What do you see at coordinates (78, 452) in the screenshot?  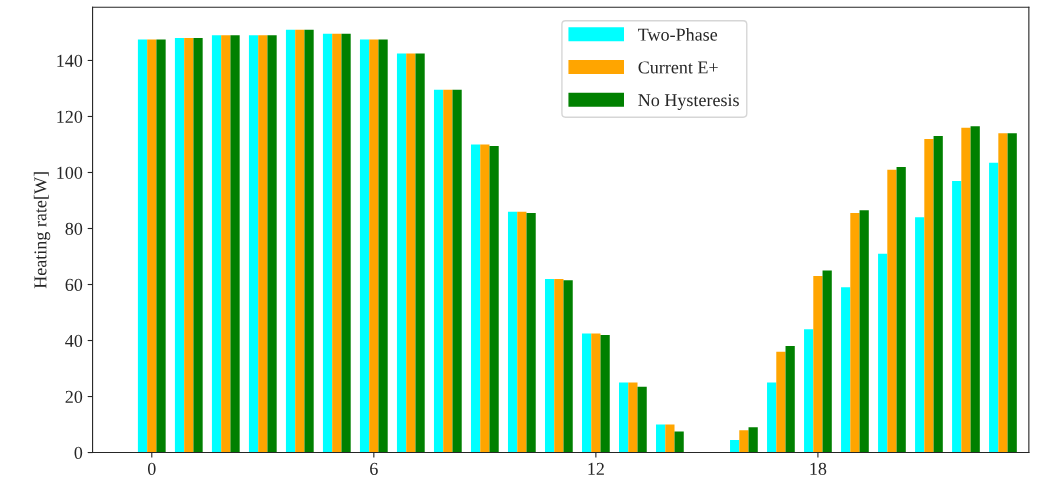 I see `y-tick-label: 0` at bounding box center [78, 452].